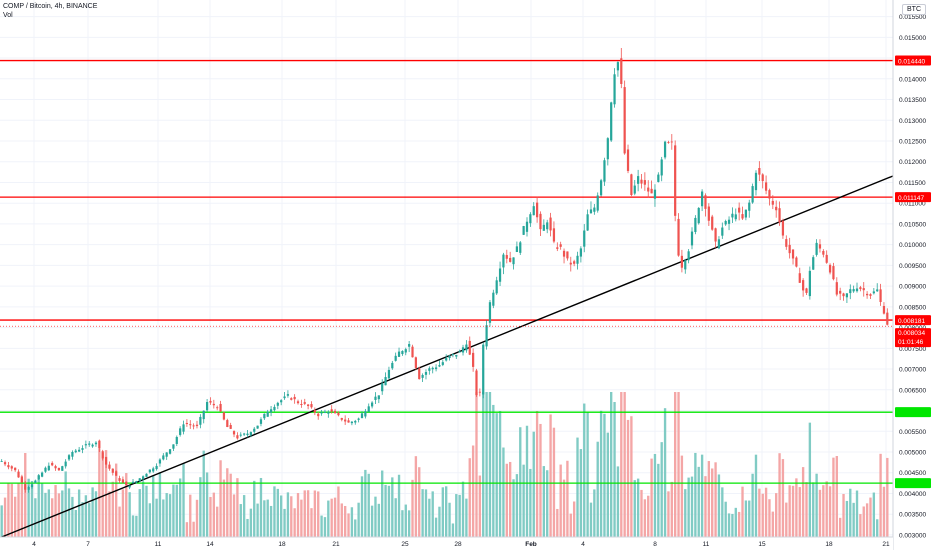 This screenshot has width=932, height=550. Describe the element at coordinates (446, 543) in the screenshot. I see `time-axis: 4 7 11 14 18 21 25 28 Feb 4 8 11 15 18 21` at that location.